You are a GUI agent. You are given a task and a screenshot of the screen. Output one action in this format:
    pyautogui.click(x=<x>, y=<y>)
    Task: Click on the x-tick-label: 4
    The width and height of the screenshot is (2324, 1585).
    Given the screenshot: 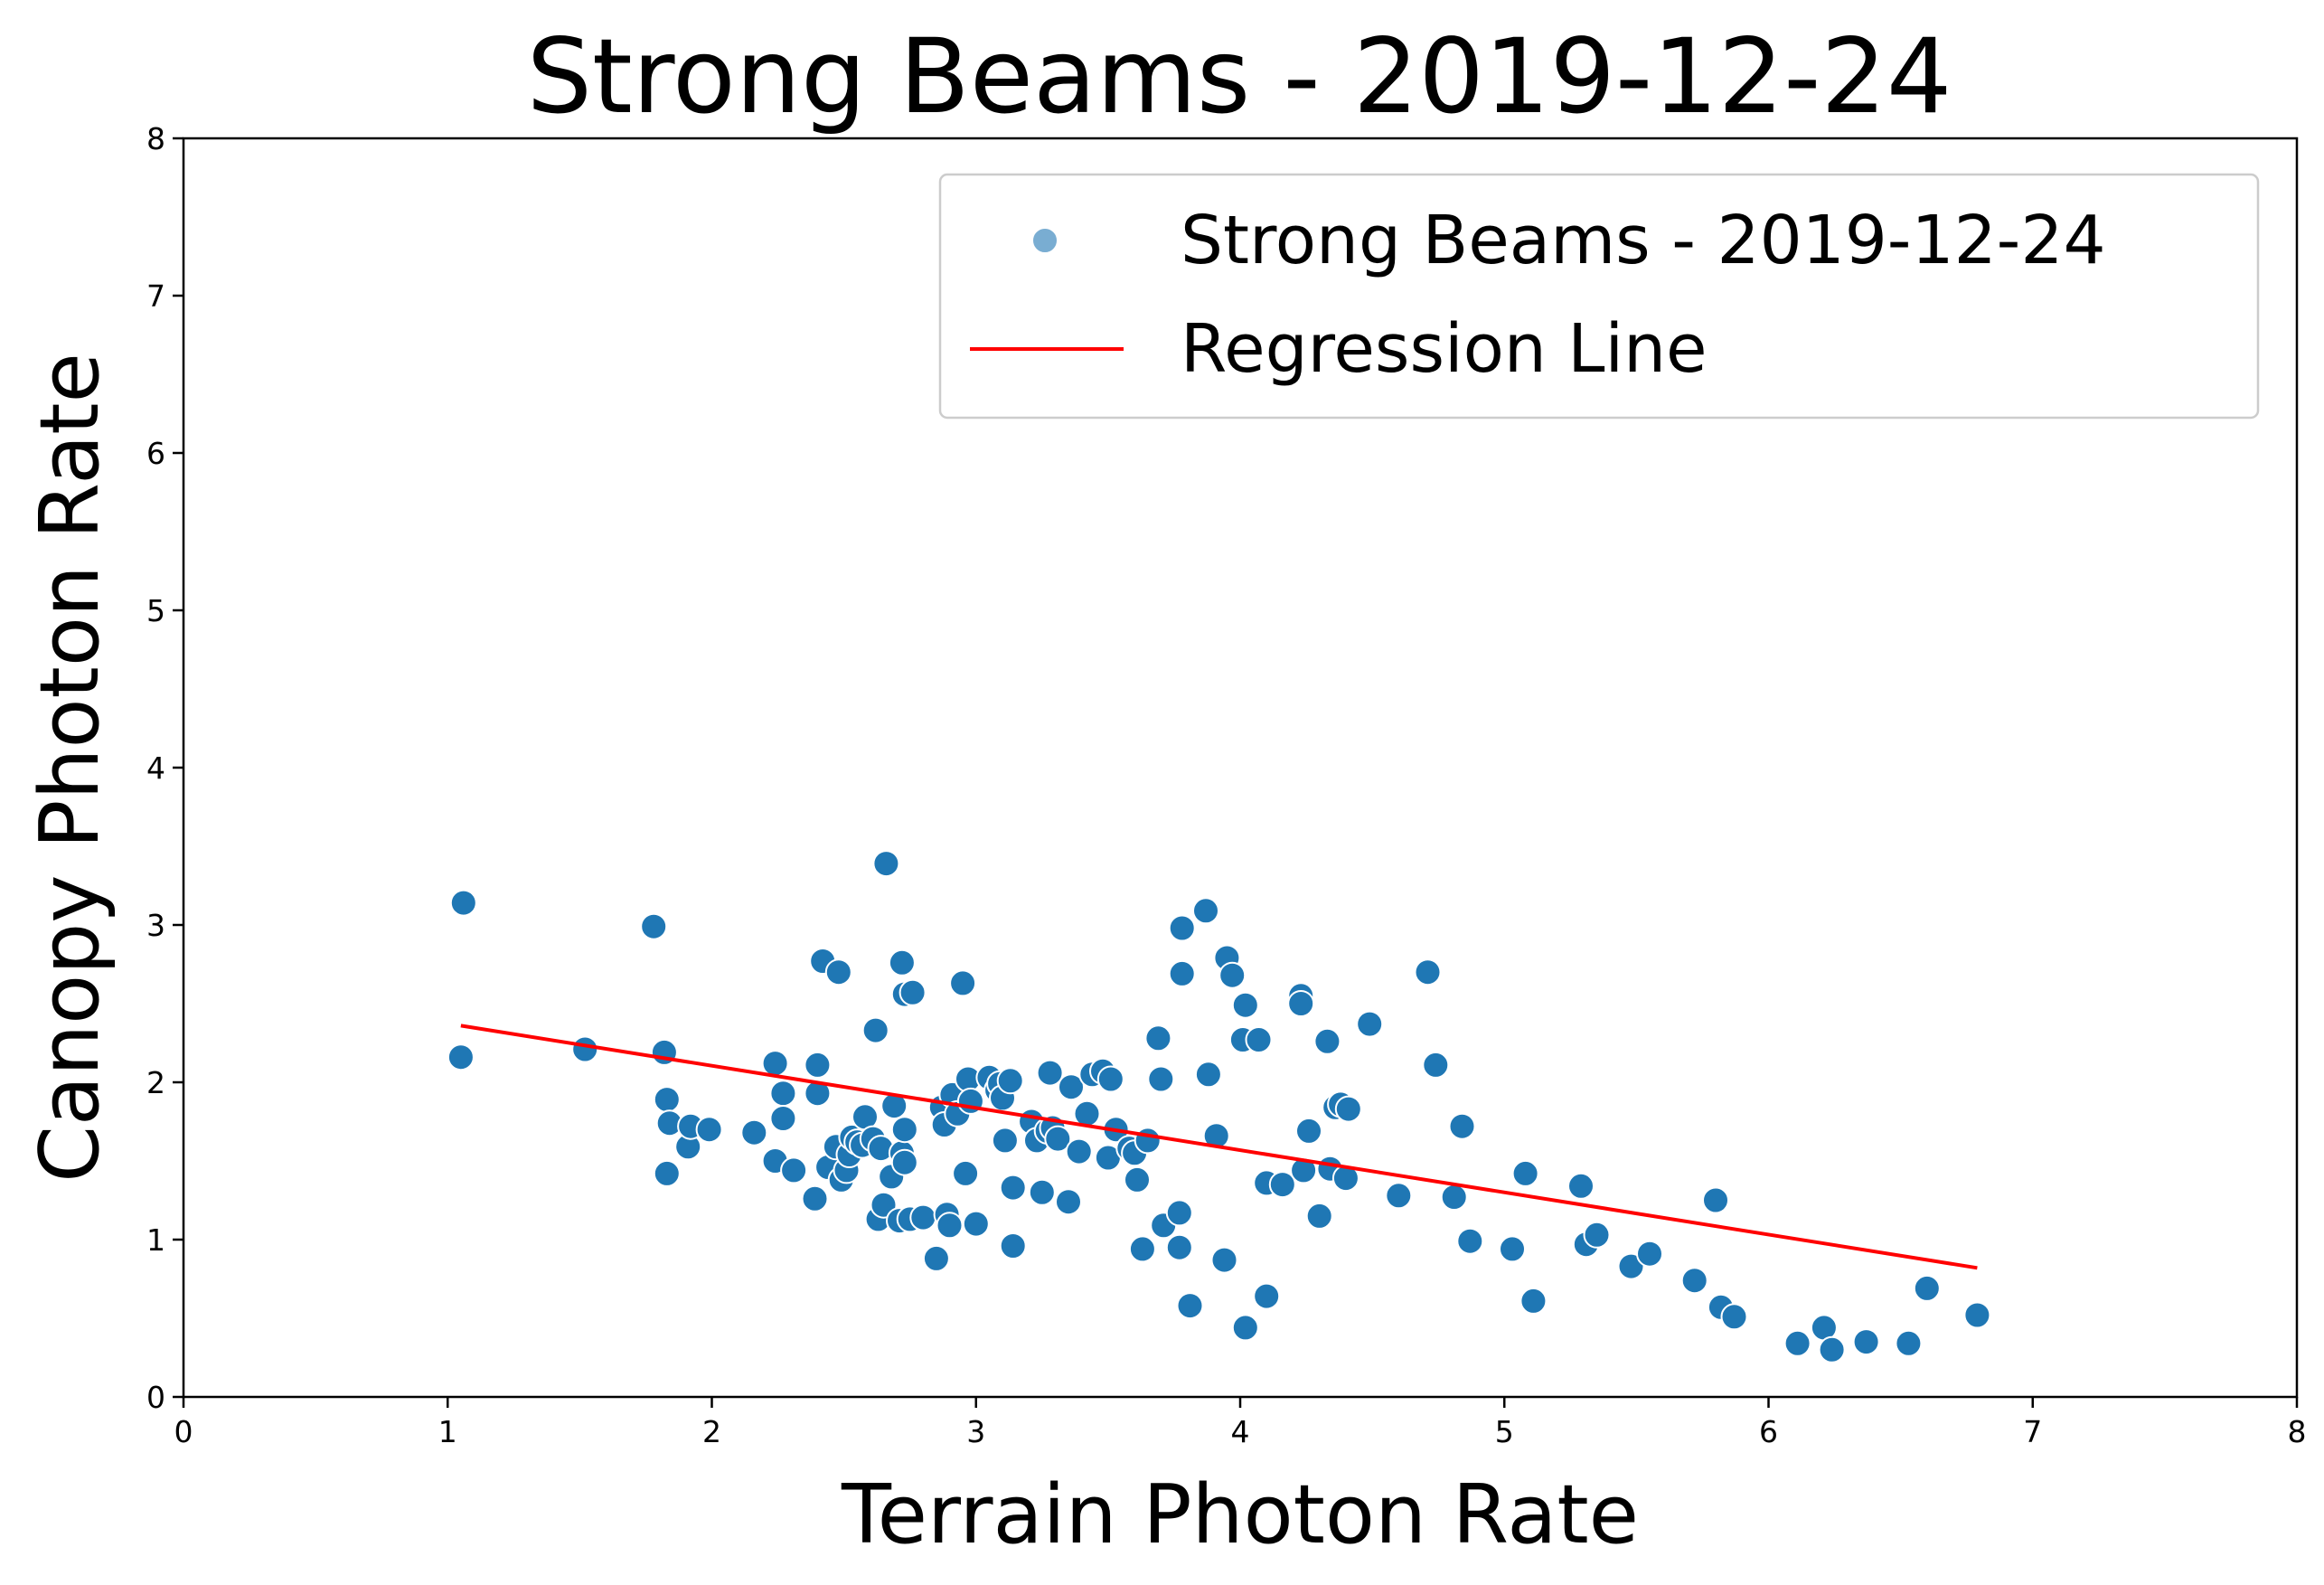 What is the action you would take?
    pyautogui.click(x=1241, y=1431)
    